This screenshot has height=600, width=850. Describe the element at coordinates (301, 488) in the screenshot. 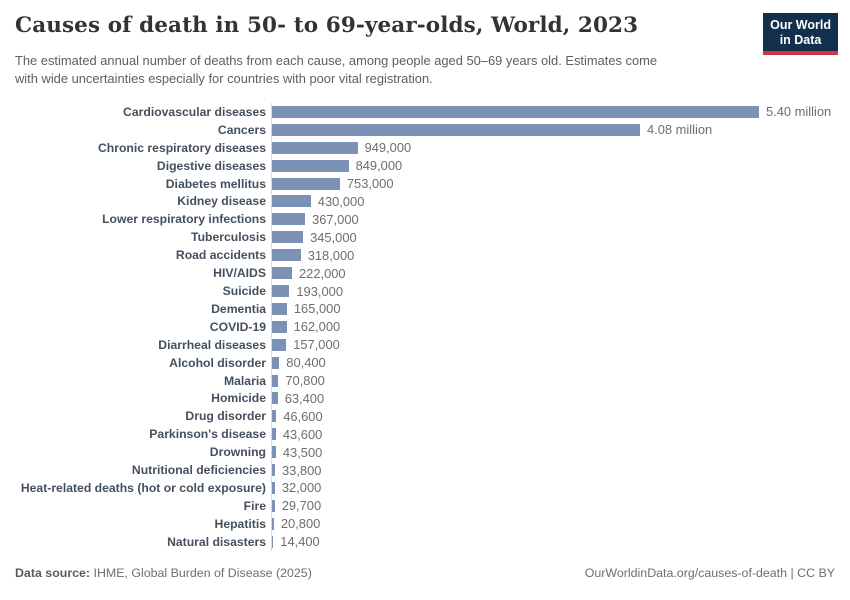

I see `bar-value: 32,000` at that location.